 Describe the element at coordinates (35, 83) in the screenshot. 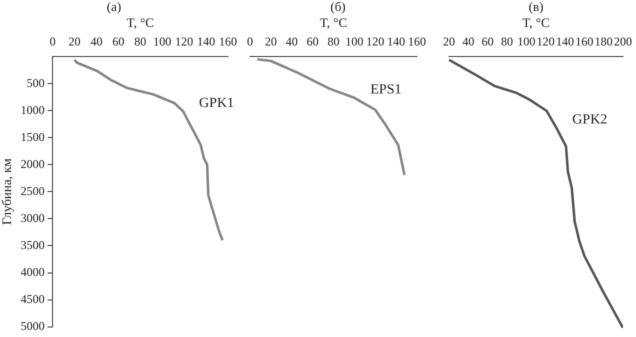

I see `y-tick-label: 500` at that location.